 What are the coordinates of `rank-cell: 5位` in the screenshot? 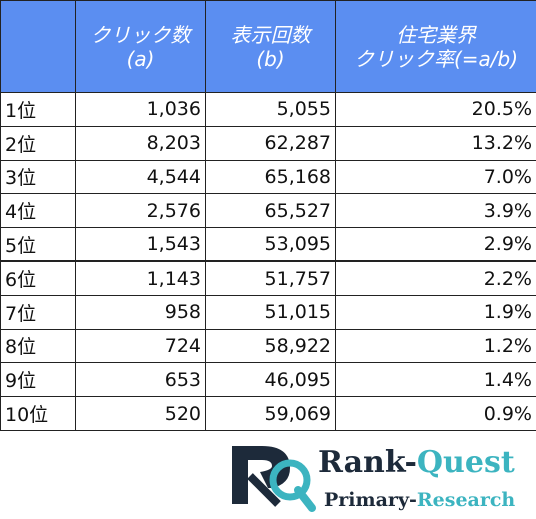 It's located at (38, 245).